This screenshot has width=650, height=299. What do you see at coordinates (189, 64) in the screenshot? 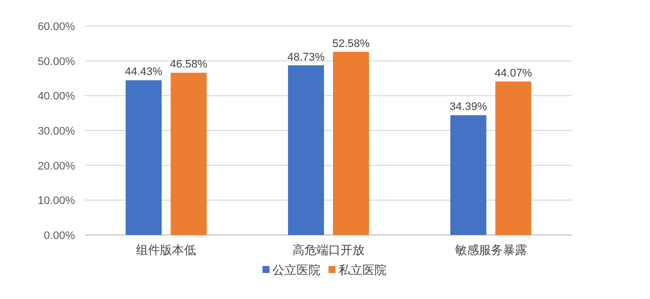
I see `data-label: 46.58%` at bounding box center [189, 64].